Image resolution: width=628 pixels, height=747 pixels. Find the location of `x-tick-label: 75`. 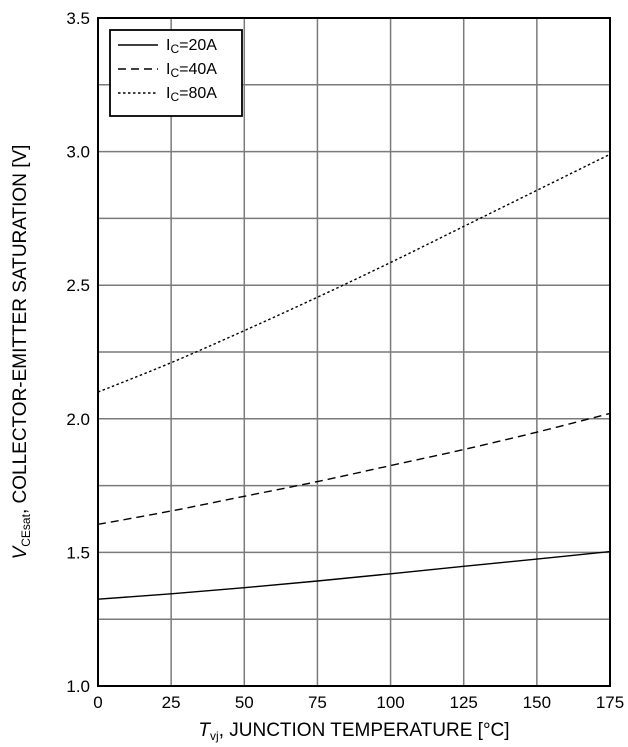

x-tick-label: 75 is located at coordinates (317, 702).